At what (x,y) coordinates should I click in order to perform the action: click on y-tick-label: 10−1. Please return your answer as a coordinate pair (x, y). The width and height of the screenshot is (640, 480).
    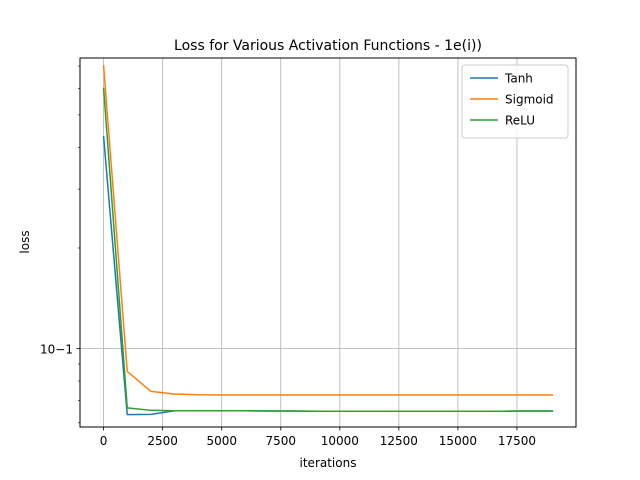
    Looking at the image, I should click on (56, 350).